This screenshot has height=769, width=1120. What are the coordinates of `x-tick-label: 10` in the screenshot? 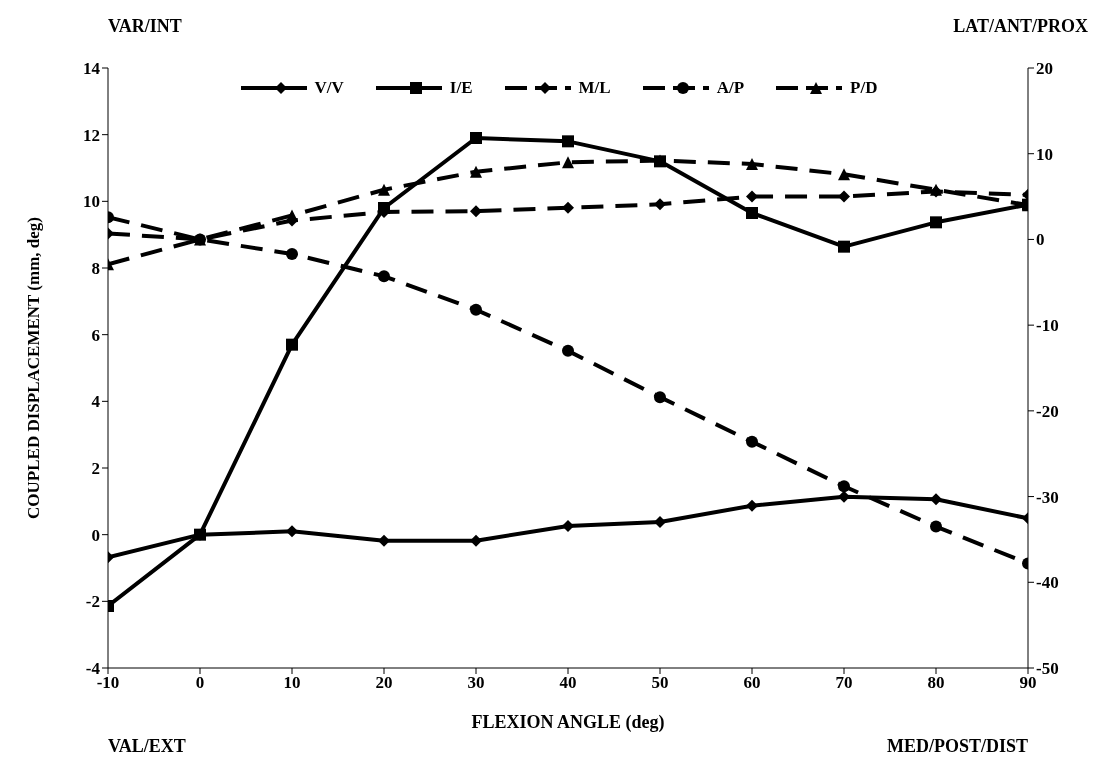 It's located at (292, 683).